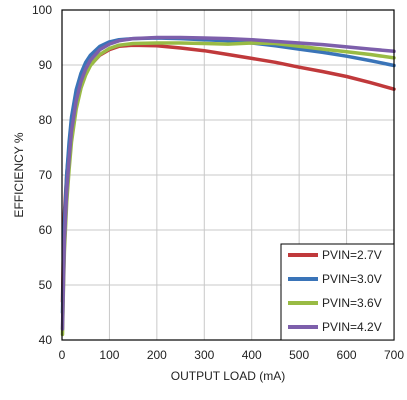 This screenshot has width=407, height=400. Describe the element at coordinates (352, 255) in the screenshot. I see `legend-label-pvin-2-7v: PVIN=2.7V` at that location.